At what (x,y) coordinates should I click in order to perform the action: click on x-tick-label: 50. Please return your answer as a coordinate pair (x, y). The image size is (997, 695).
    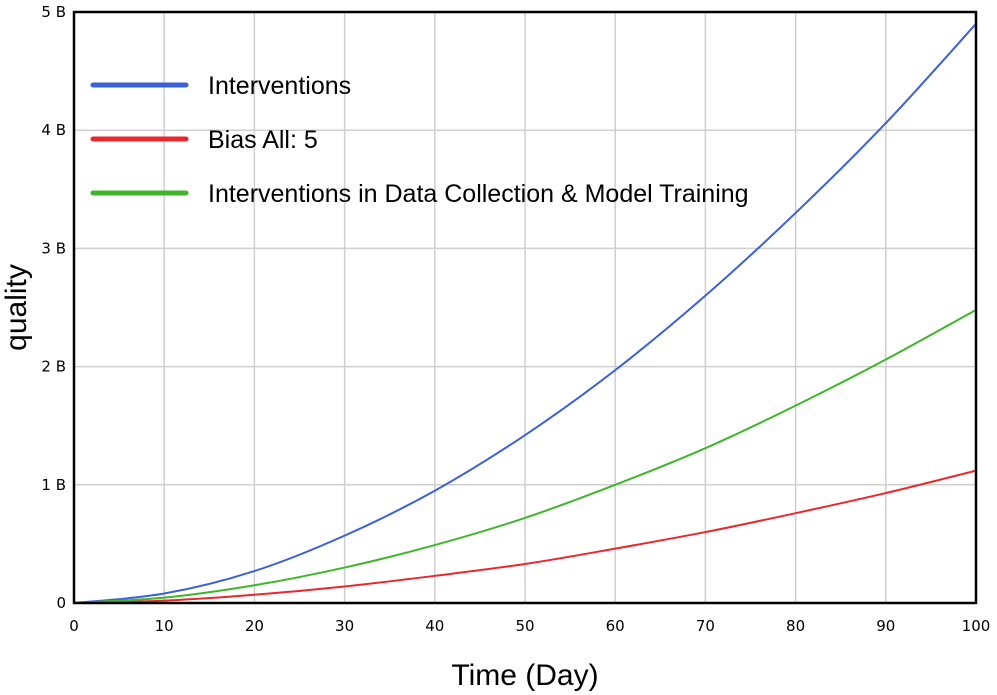
    Looking at the image, I should click on (524, 626).